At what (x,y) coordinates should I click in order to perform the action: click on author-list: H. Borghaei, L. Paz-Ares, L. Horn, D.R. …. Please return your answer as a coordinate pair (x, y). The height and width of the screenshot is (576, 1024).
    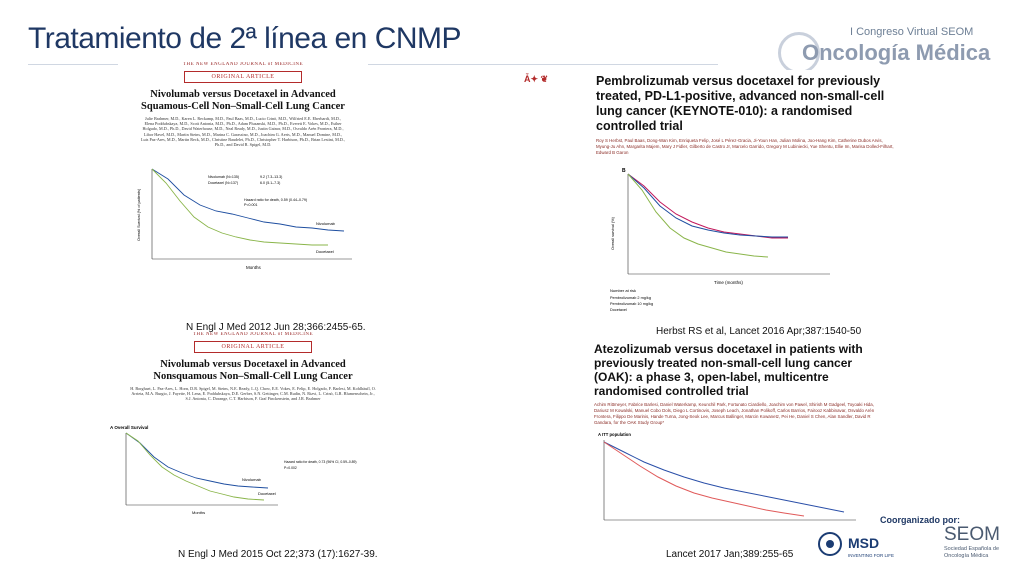
    Looking at the image, I should click on (253, 394).